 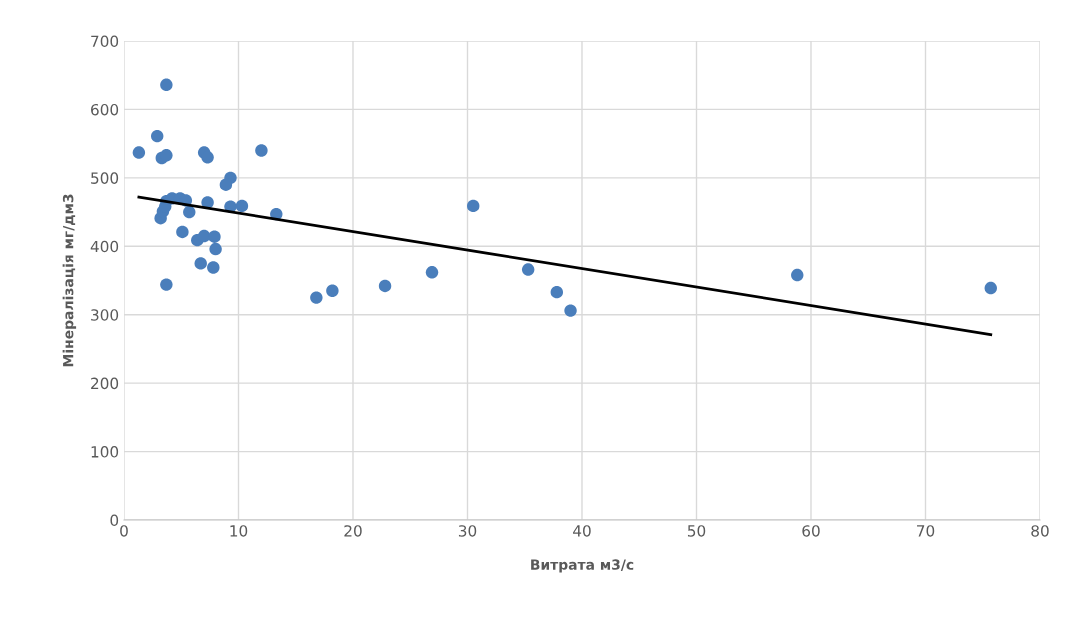 What do you see at coordinates (69, 280) in the screenshot?
I see `y-axis-title: Мінералізація мг/дм3` at bounding box center [69, 280].